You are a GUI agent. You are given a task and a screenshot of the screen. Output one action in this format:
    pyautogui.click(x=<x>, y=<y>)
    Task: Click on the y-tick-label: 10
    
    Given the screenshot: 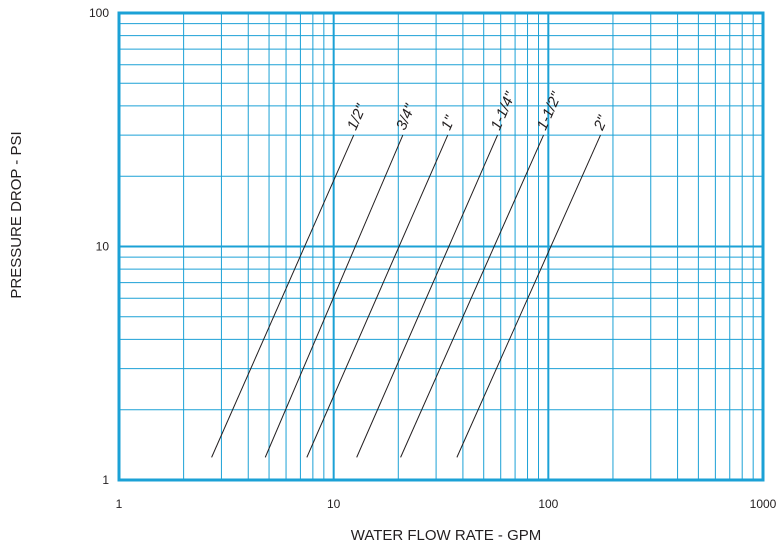 What is the action you would take?
    pyautogui.click(x=103, y=247)
    